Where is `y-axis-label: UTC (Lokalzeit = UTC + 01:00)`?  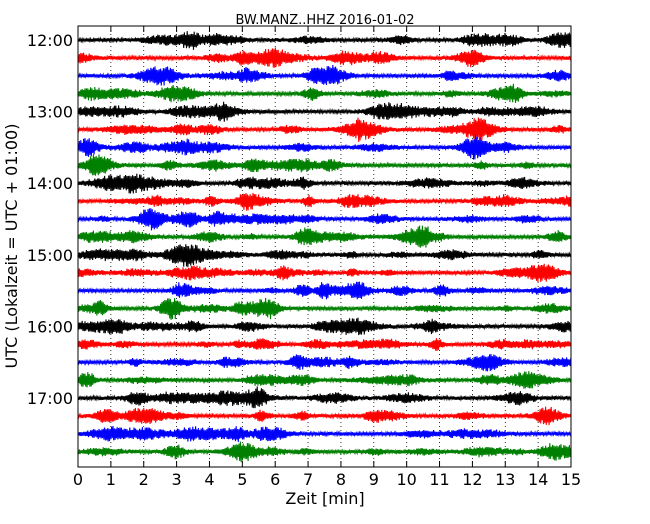 y-axis-label: UTC (Lokalzeit = UTC + 01:00) is located at coordinates (11, 246).